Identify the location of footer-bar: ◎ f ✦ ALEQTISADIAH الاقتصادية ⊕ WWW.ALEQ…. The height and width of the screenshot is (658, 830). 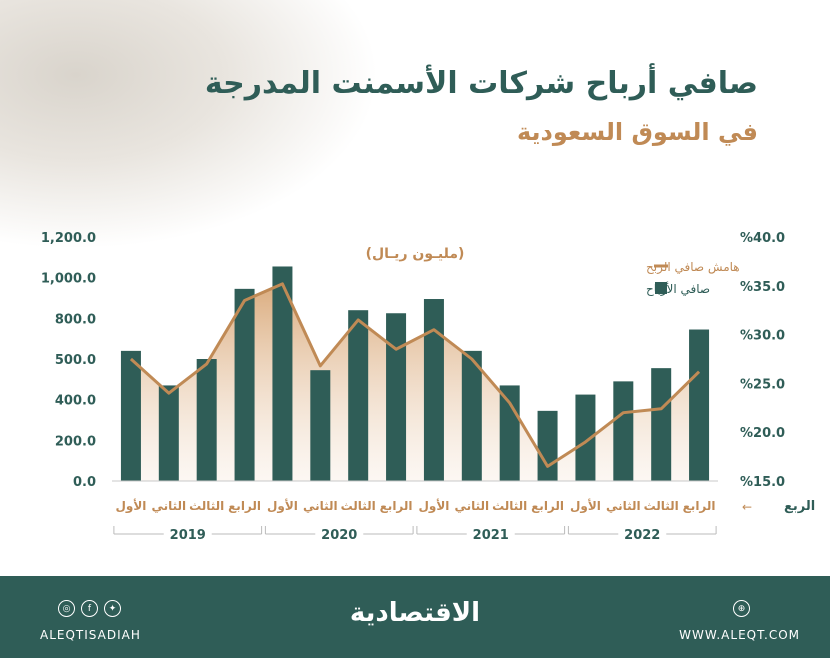
(415, 617).